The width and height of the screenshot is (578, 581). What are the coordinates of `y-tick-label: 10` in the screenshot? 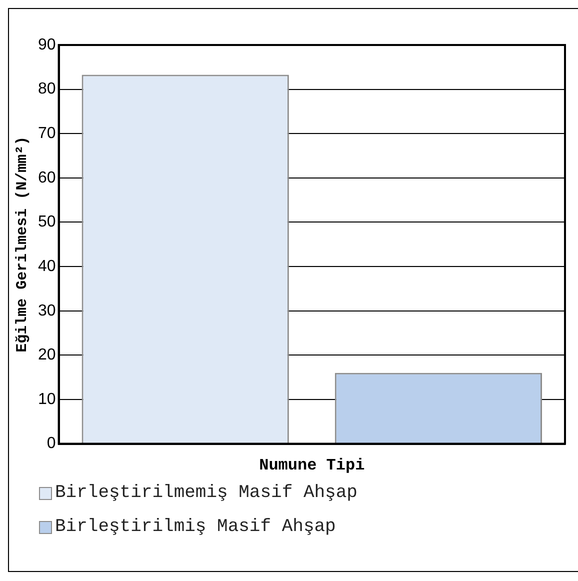 It's located at (47, 399).